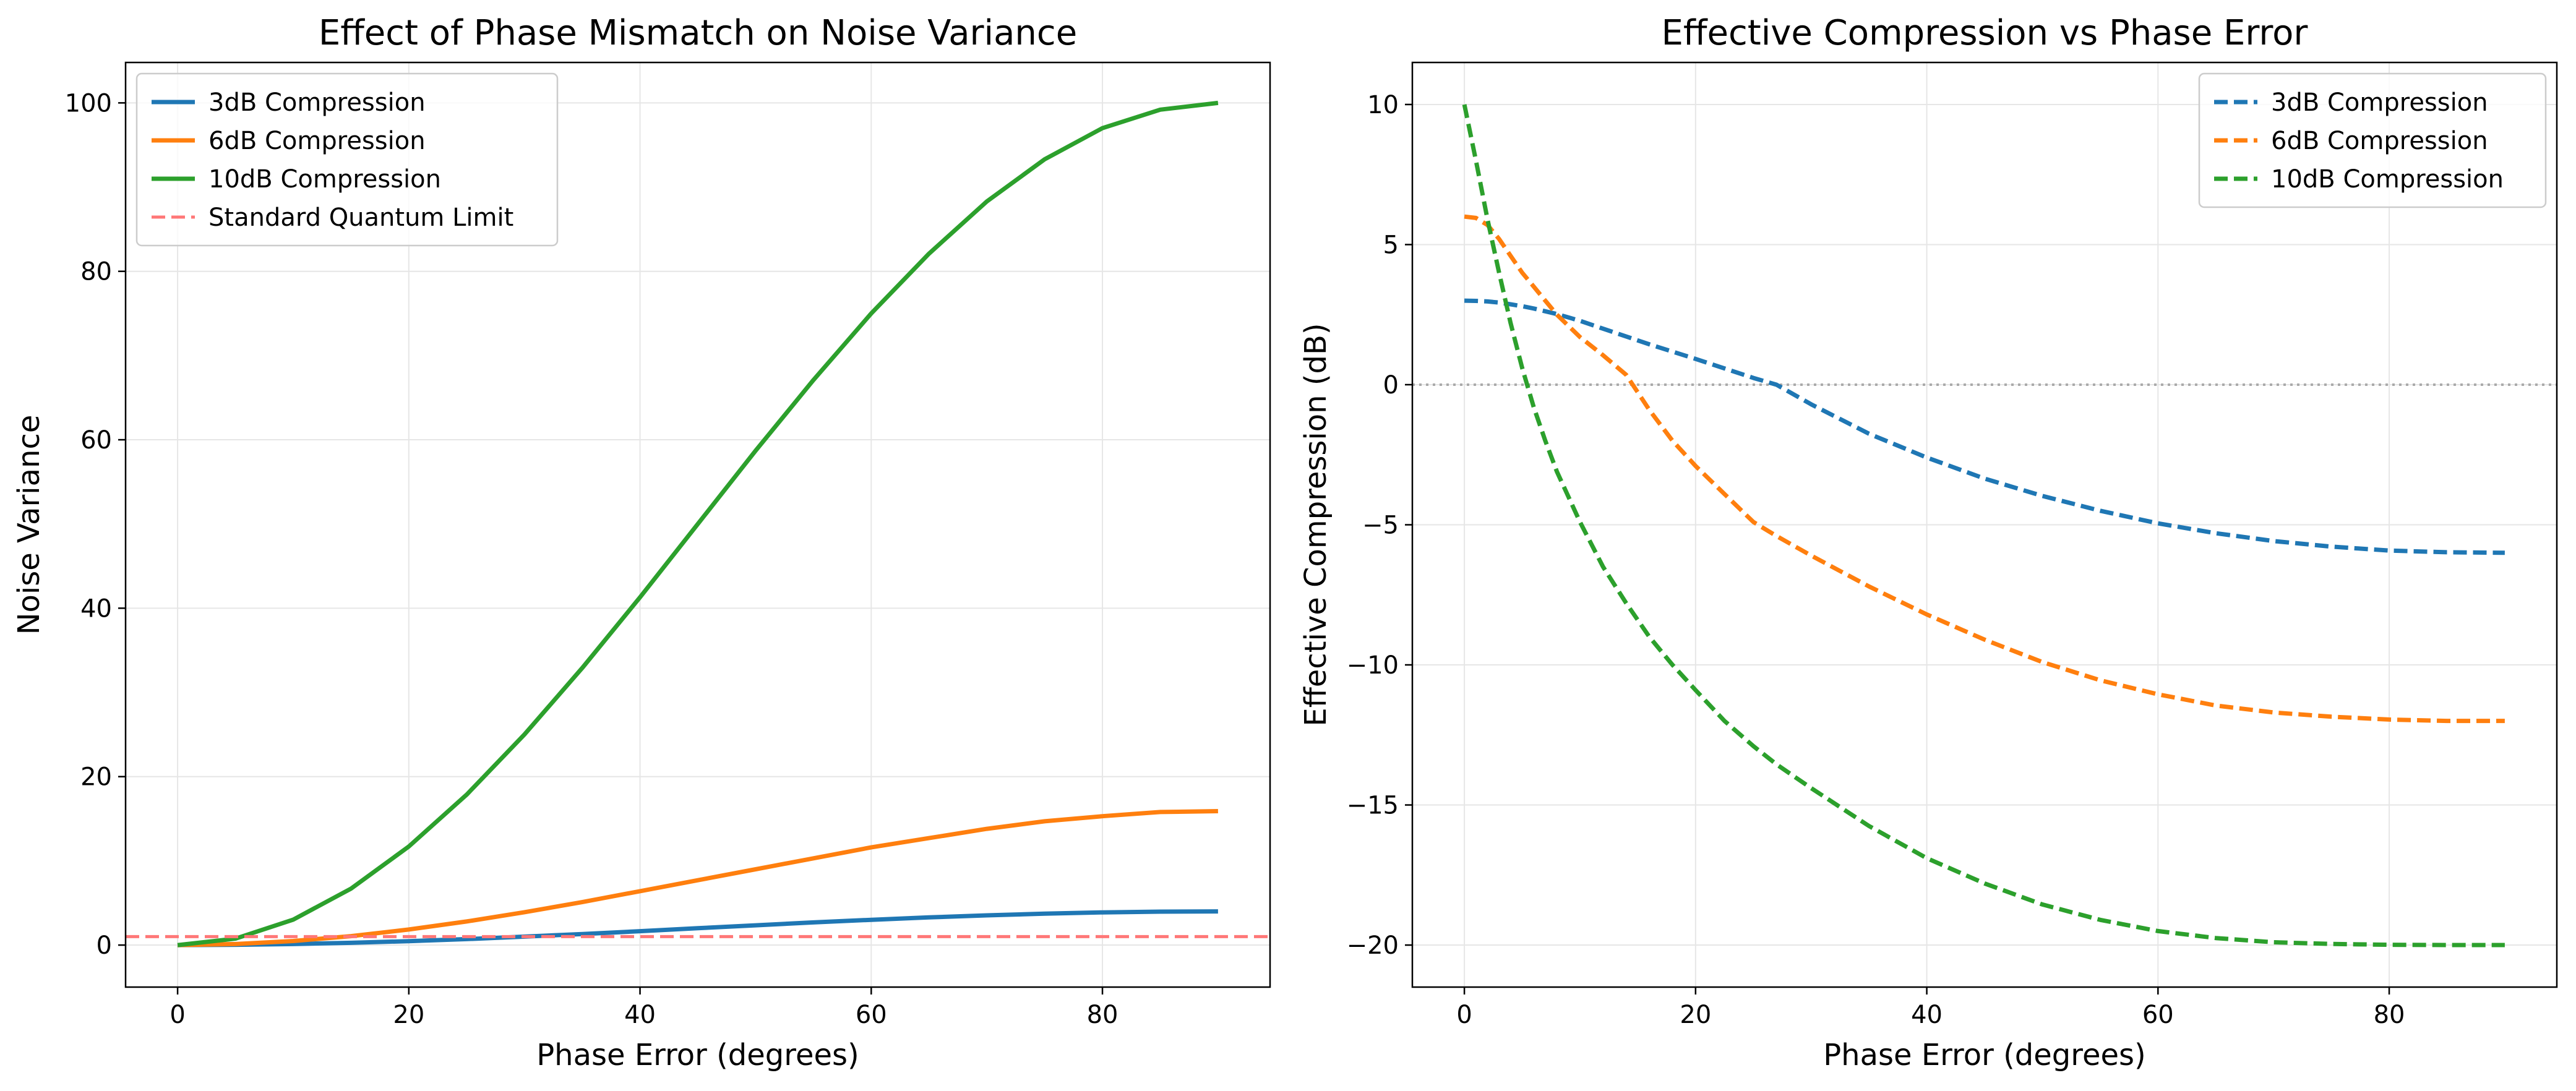 The width and height of the screenshot is (2576, 1091). Describe the element at coordinates (1383, 105) in the screenshot. I see `y-tick-label: 10` at that location.